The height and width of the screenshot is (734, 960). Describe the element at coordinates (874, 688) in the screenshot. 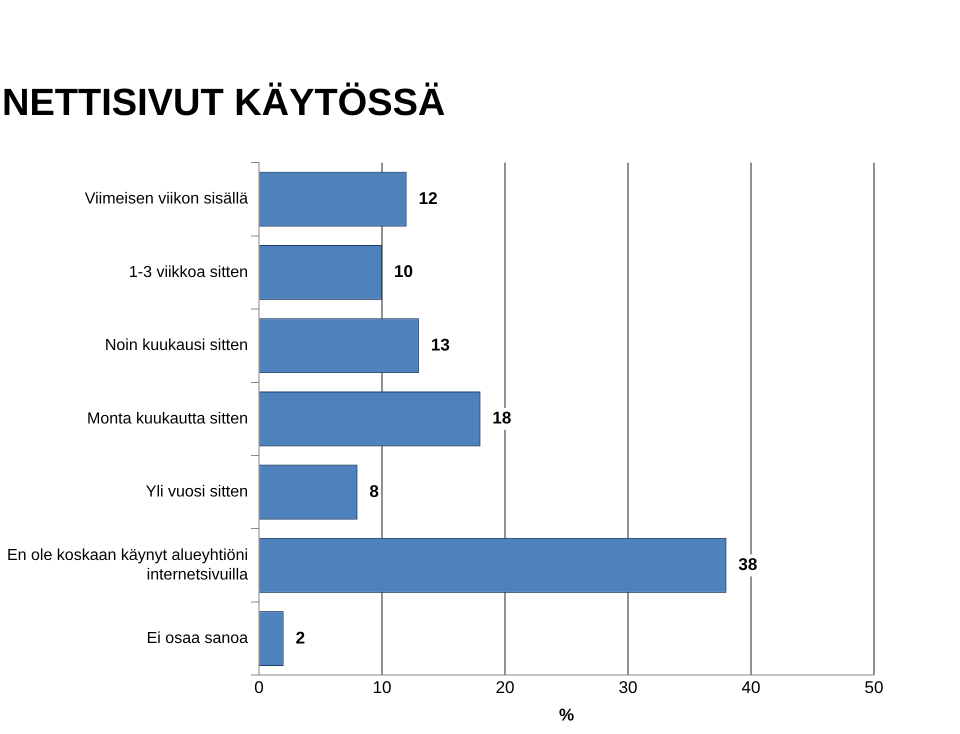

I see `x-tick-label: 50` at that location.